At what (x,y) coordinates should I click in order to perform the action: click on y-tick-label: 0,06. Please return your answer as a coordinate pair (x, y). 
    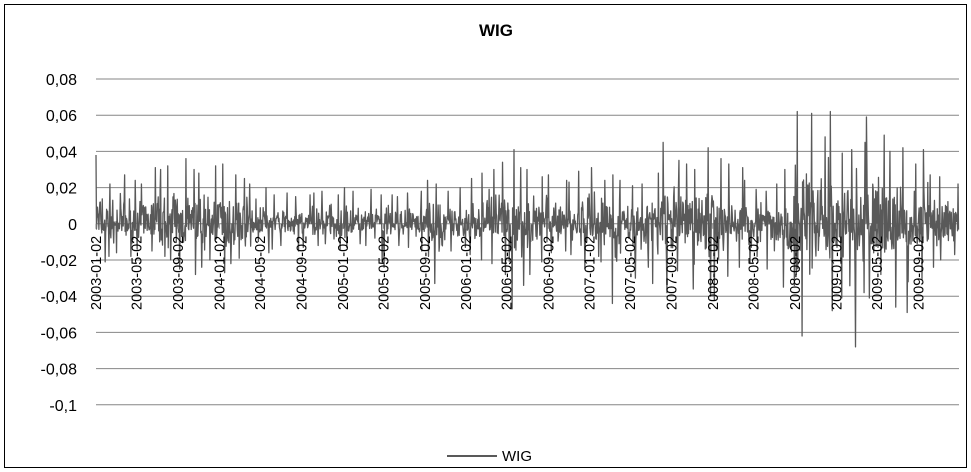
    Looking at the image, I should click on (61, 116).